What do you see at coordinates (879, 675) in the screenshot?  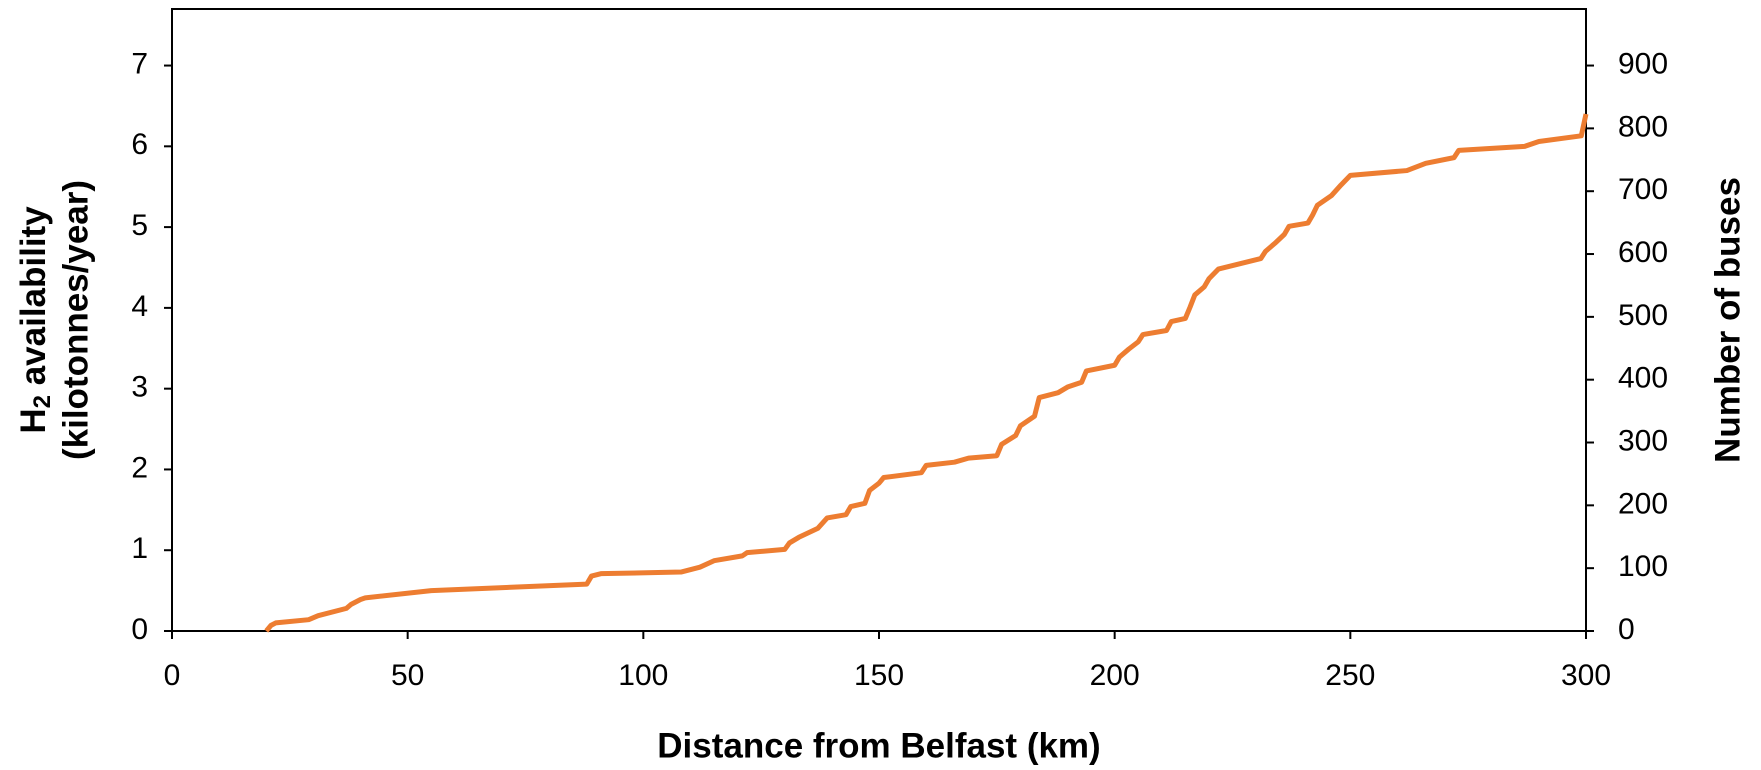 I see `x-tick-label: 150` at bounding box center [879, 675].